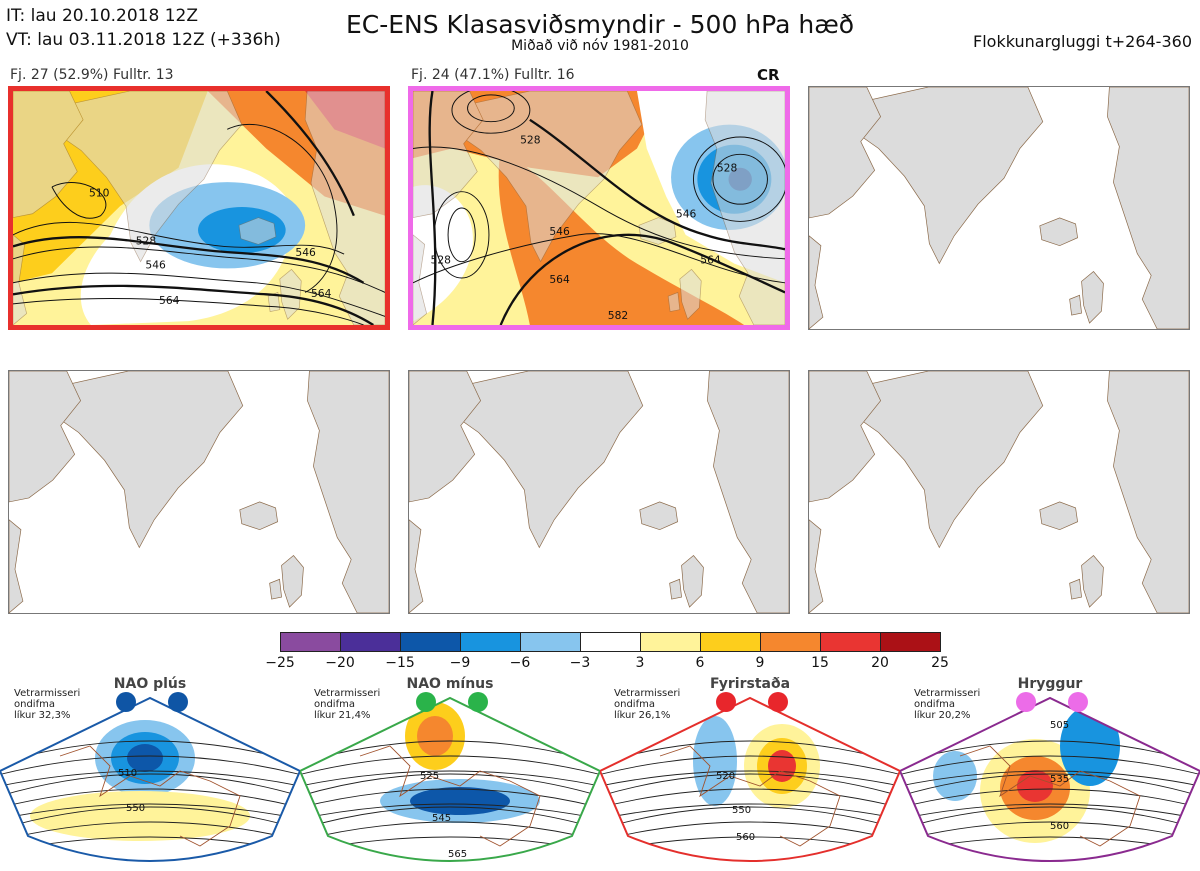 This screenshot has width=1200, height=871. I want to click on colorbar-tick-label: 15, so click(820, 663).